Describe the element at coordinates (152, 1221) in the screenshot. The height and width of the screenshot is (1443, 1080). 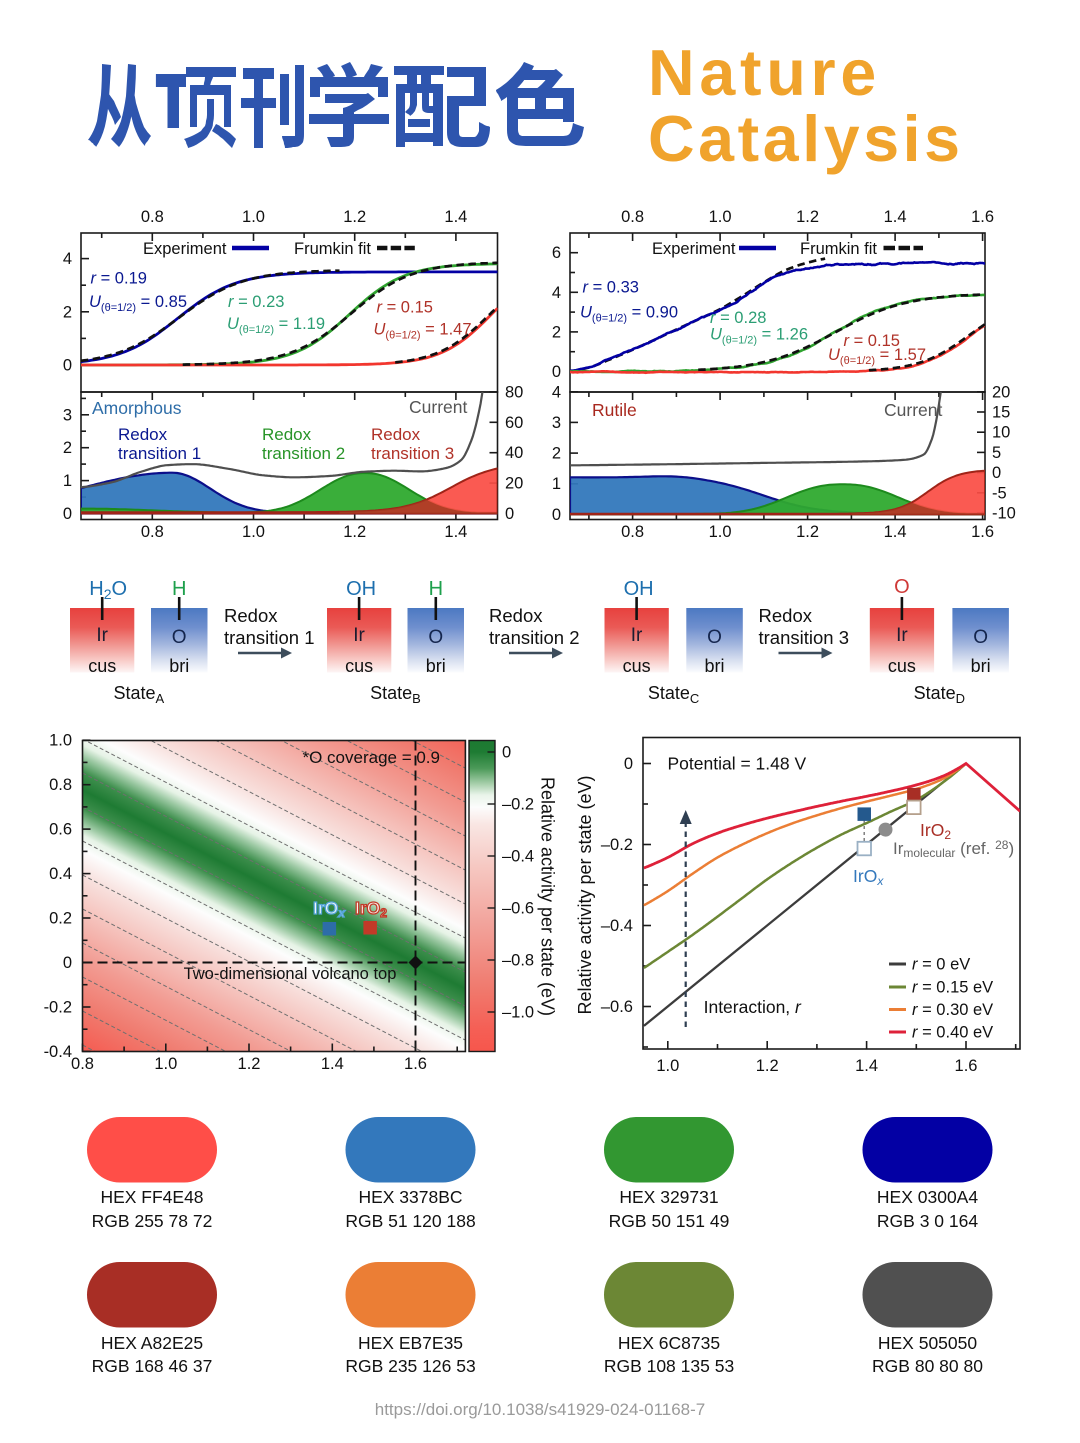
I see `svg-text: RGB 255 78 72` at that location.